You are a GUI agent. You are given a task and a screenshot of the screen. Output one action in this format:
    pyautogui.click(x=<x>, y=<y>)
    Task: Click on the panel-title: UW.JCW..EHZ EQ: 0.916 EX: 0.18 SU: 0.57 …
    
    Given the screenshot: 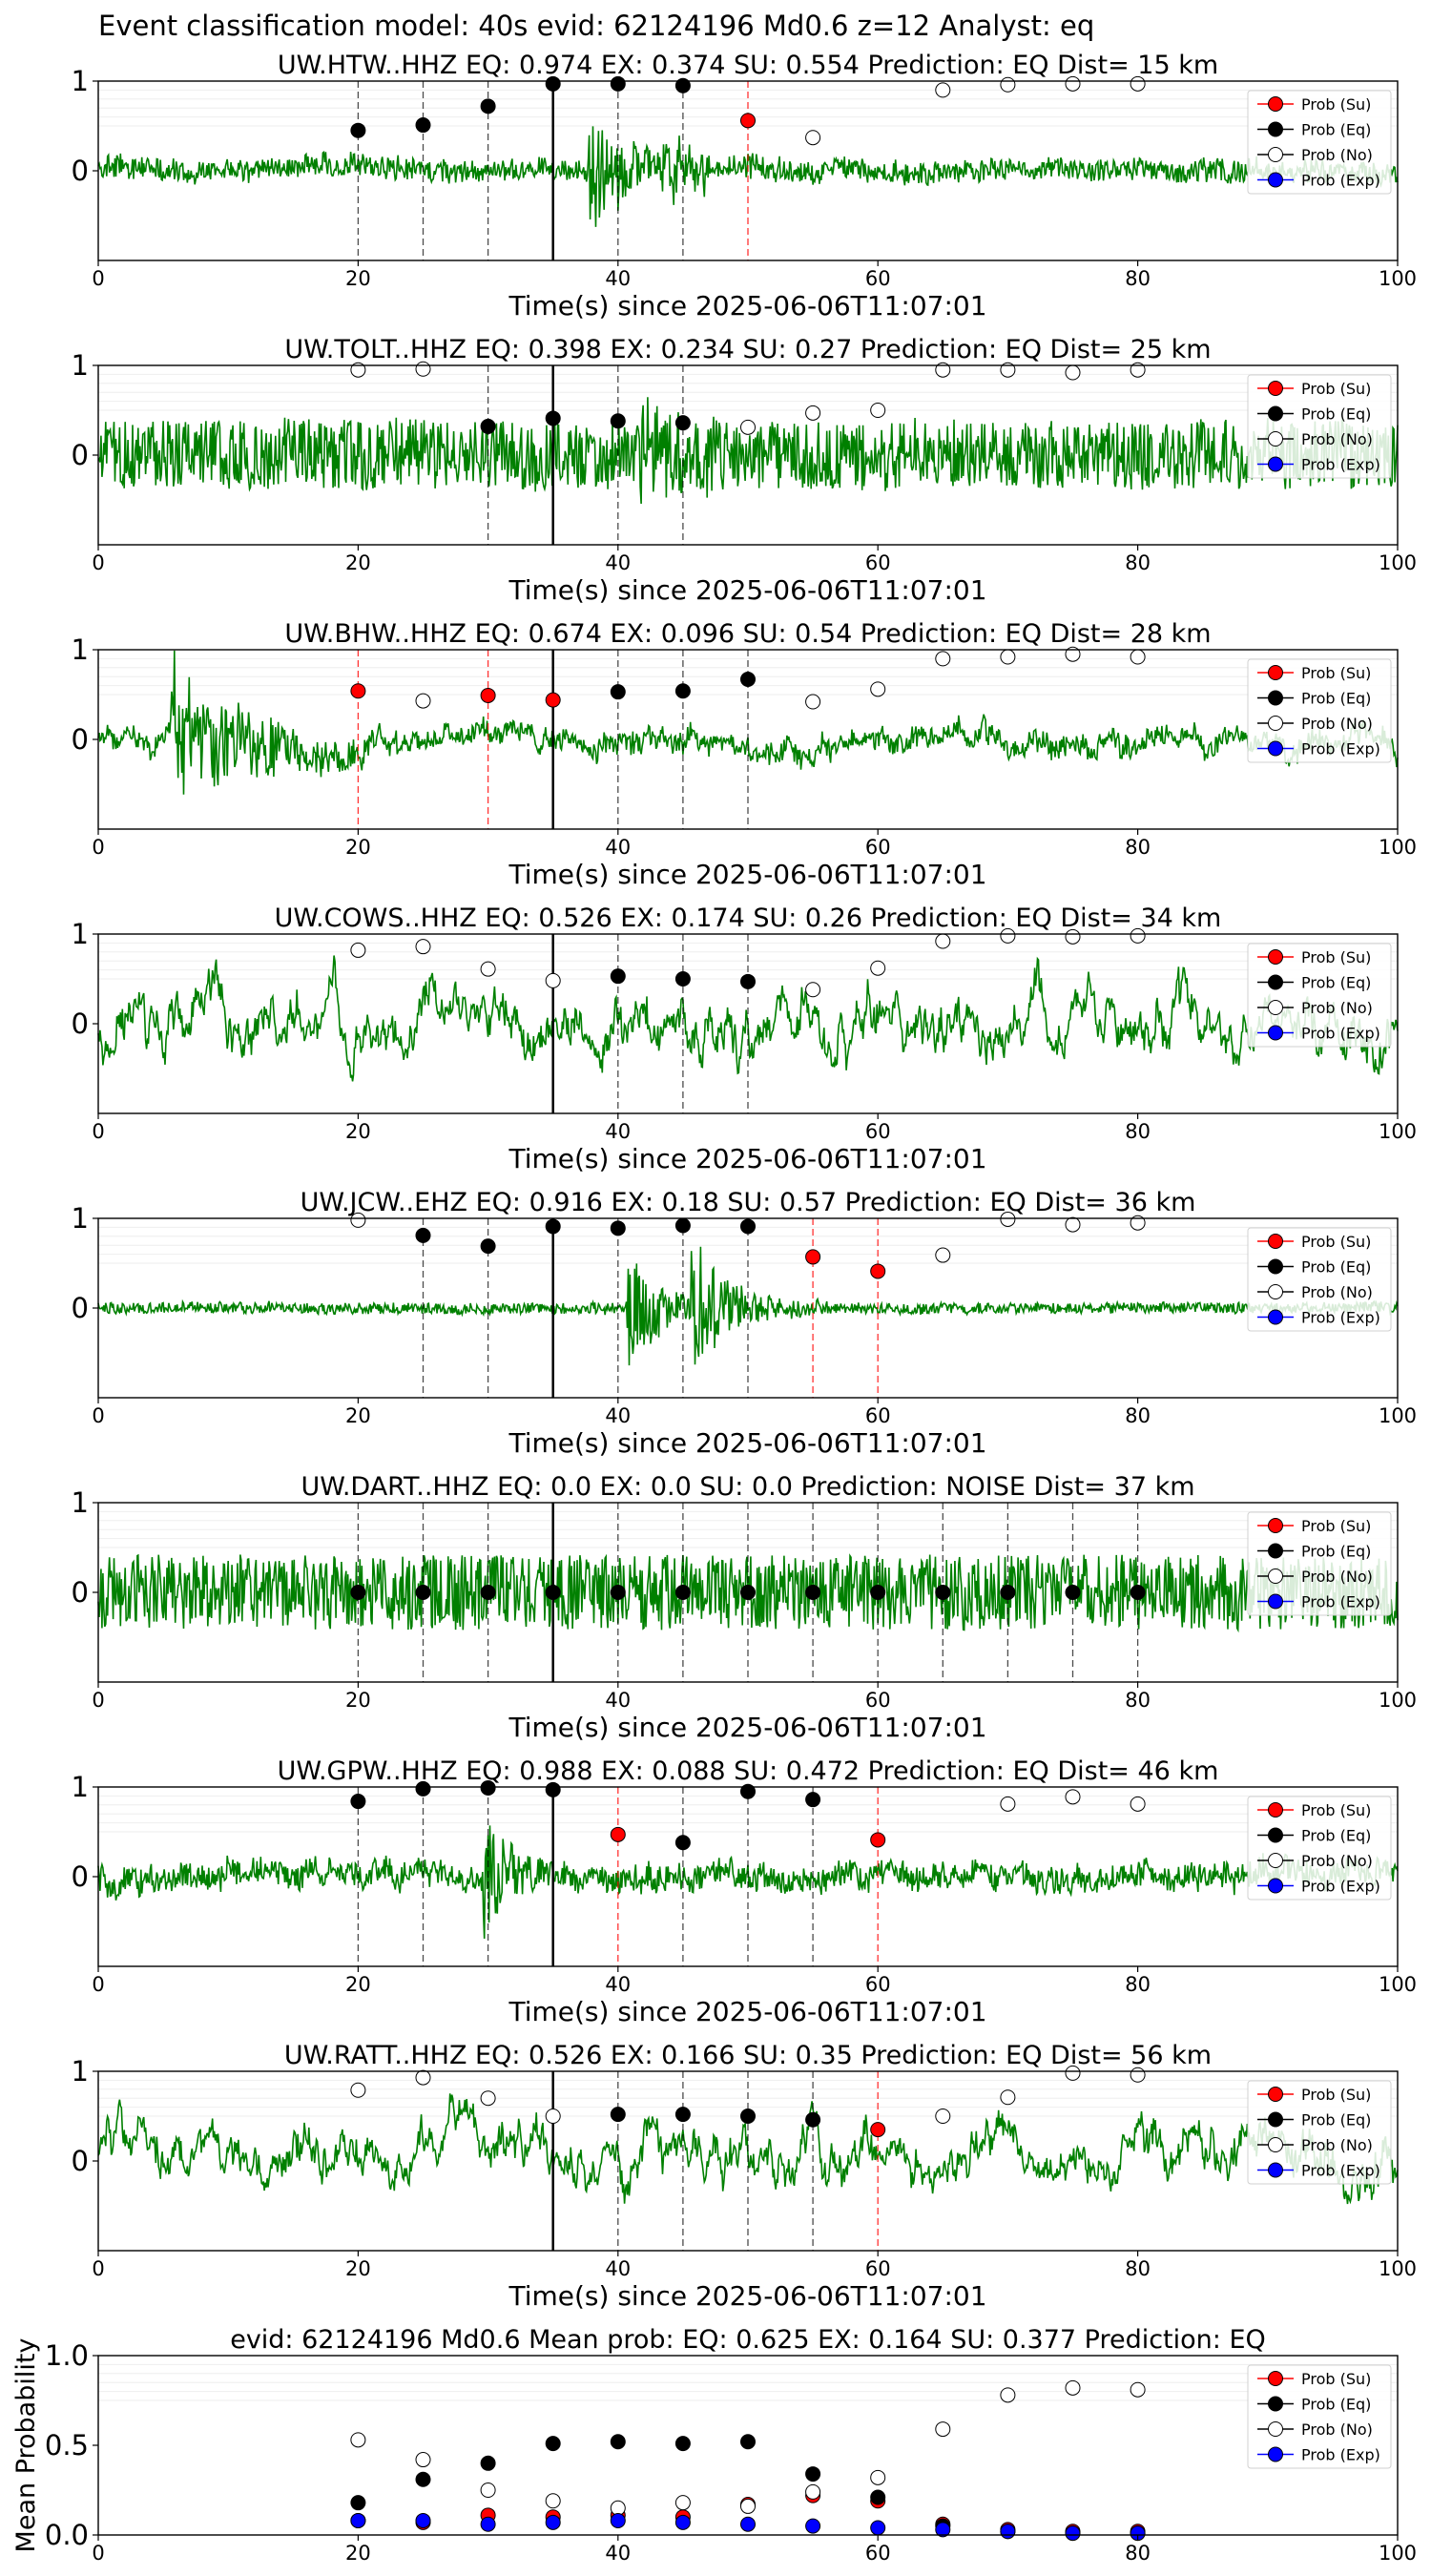 What is the action you would take?
    pyautogui.click(x=748, y=1202)
    